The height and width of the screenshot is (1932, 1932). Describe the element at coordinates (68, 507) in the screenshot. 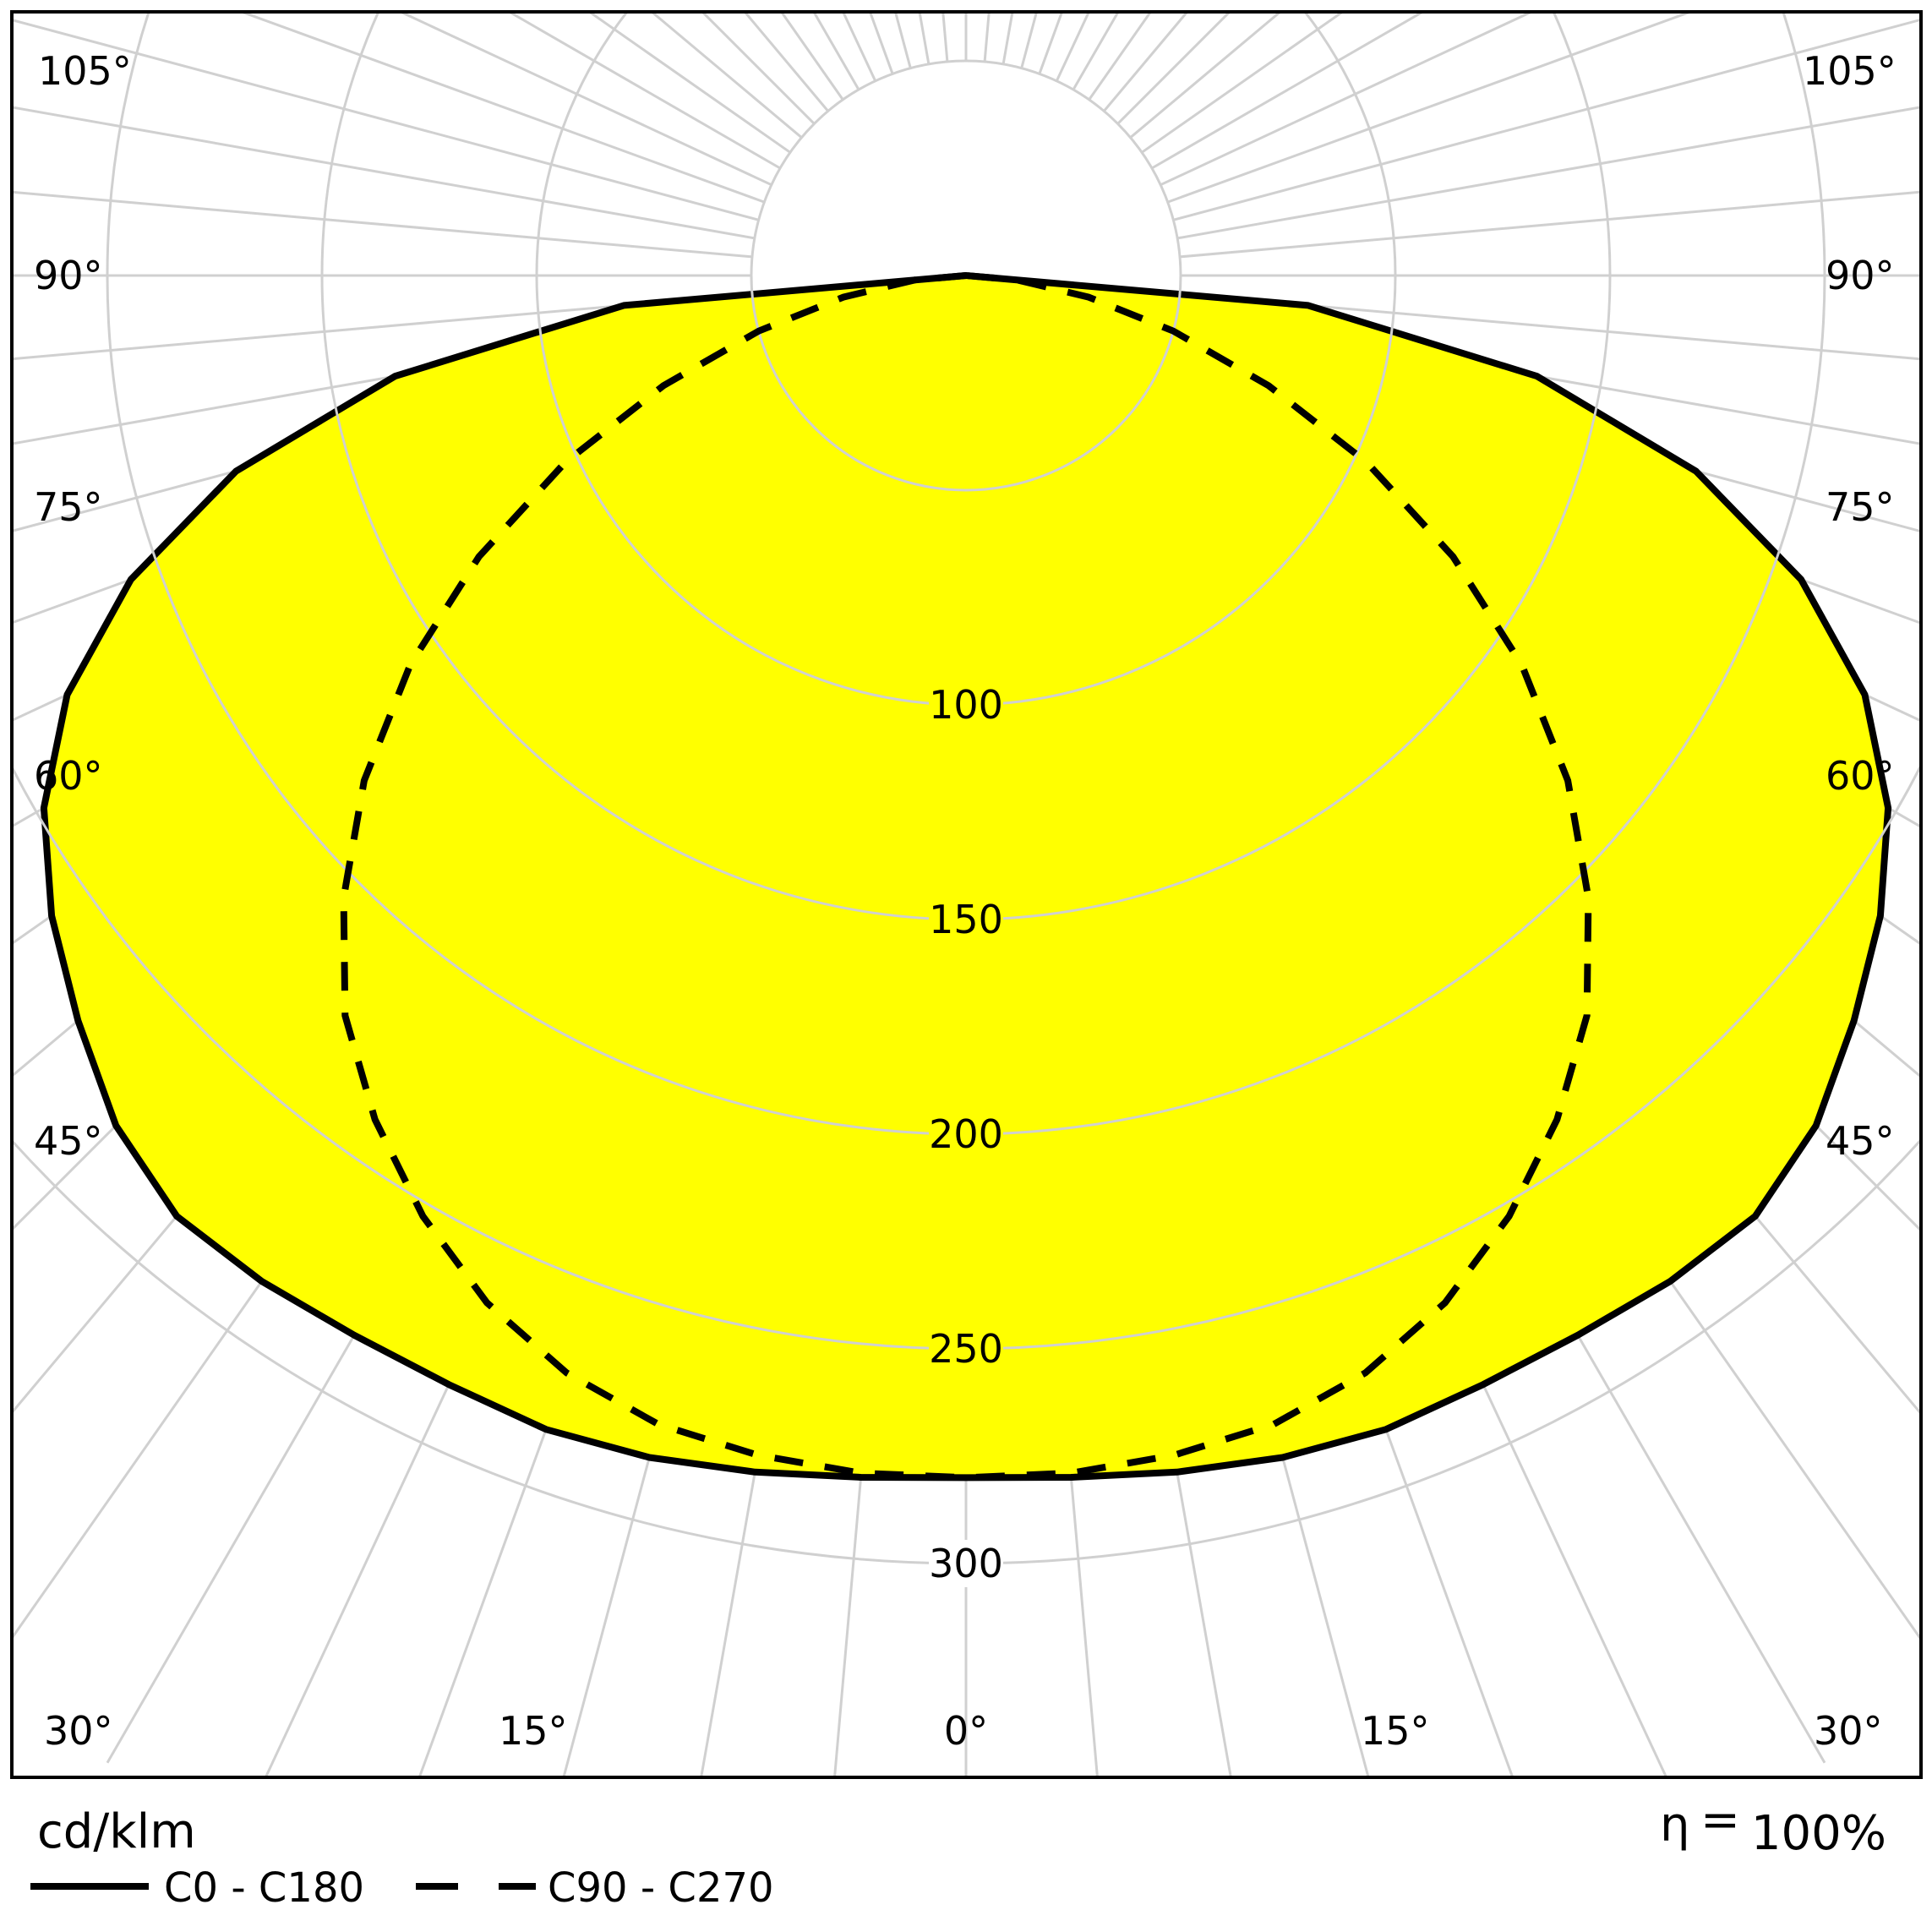

I see `angle-label-75-left: 75°` at that location.